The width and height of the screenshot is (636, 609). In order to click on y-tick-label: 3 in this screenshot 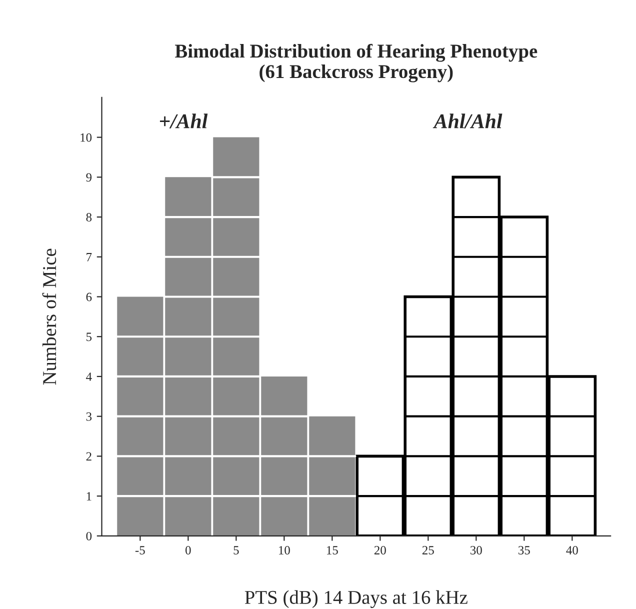, I will do `click(89, 416)`.